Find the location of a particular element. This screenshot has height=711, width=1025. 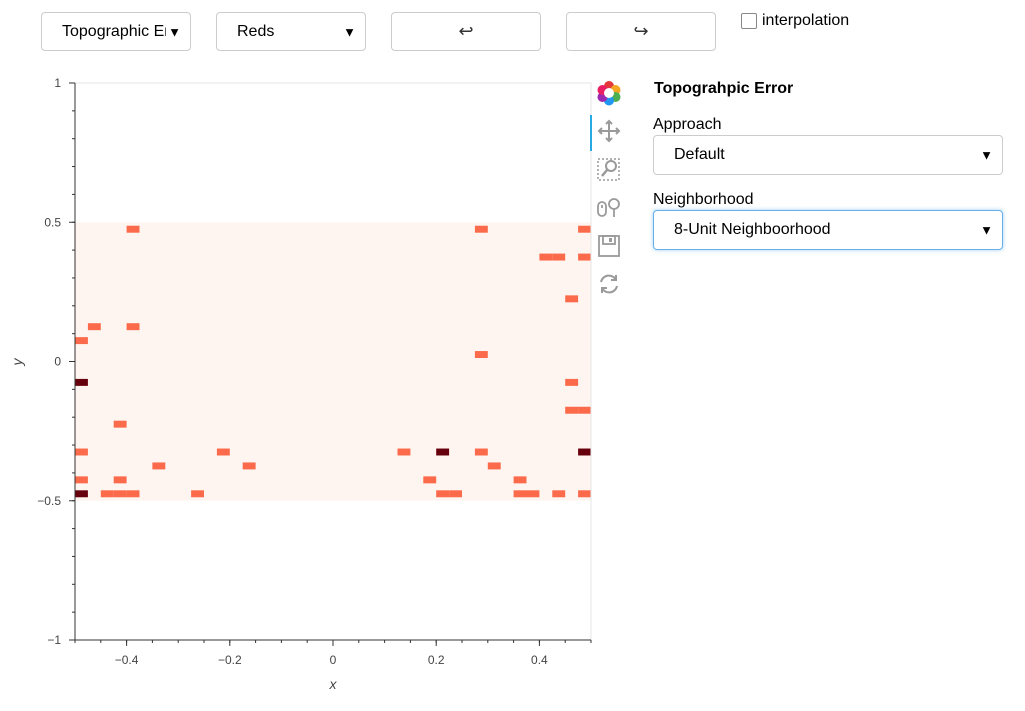

checkbox-box is located at coordinates (749, 21).